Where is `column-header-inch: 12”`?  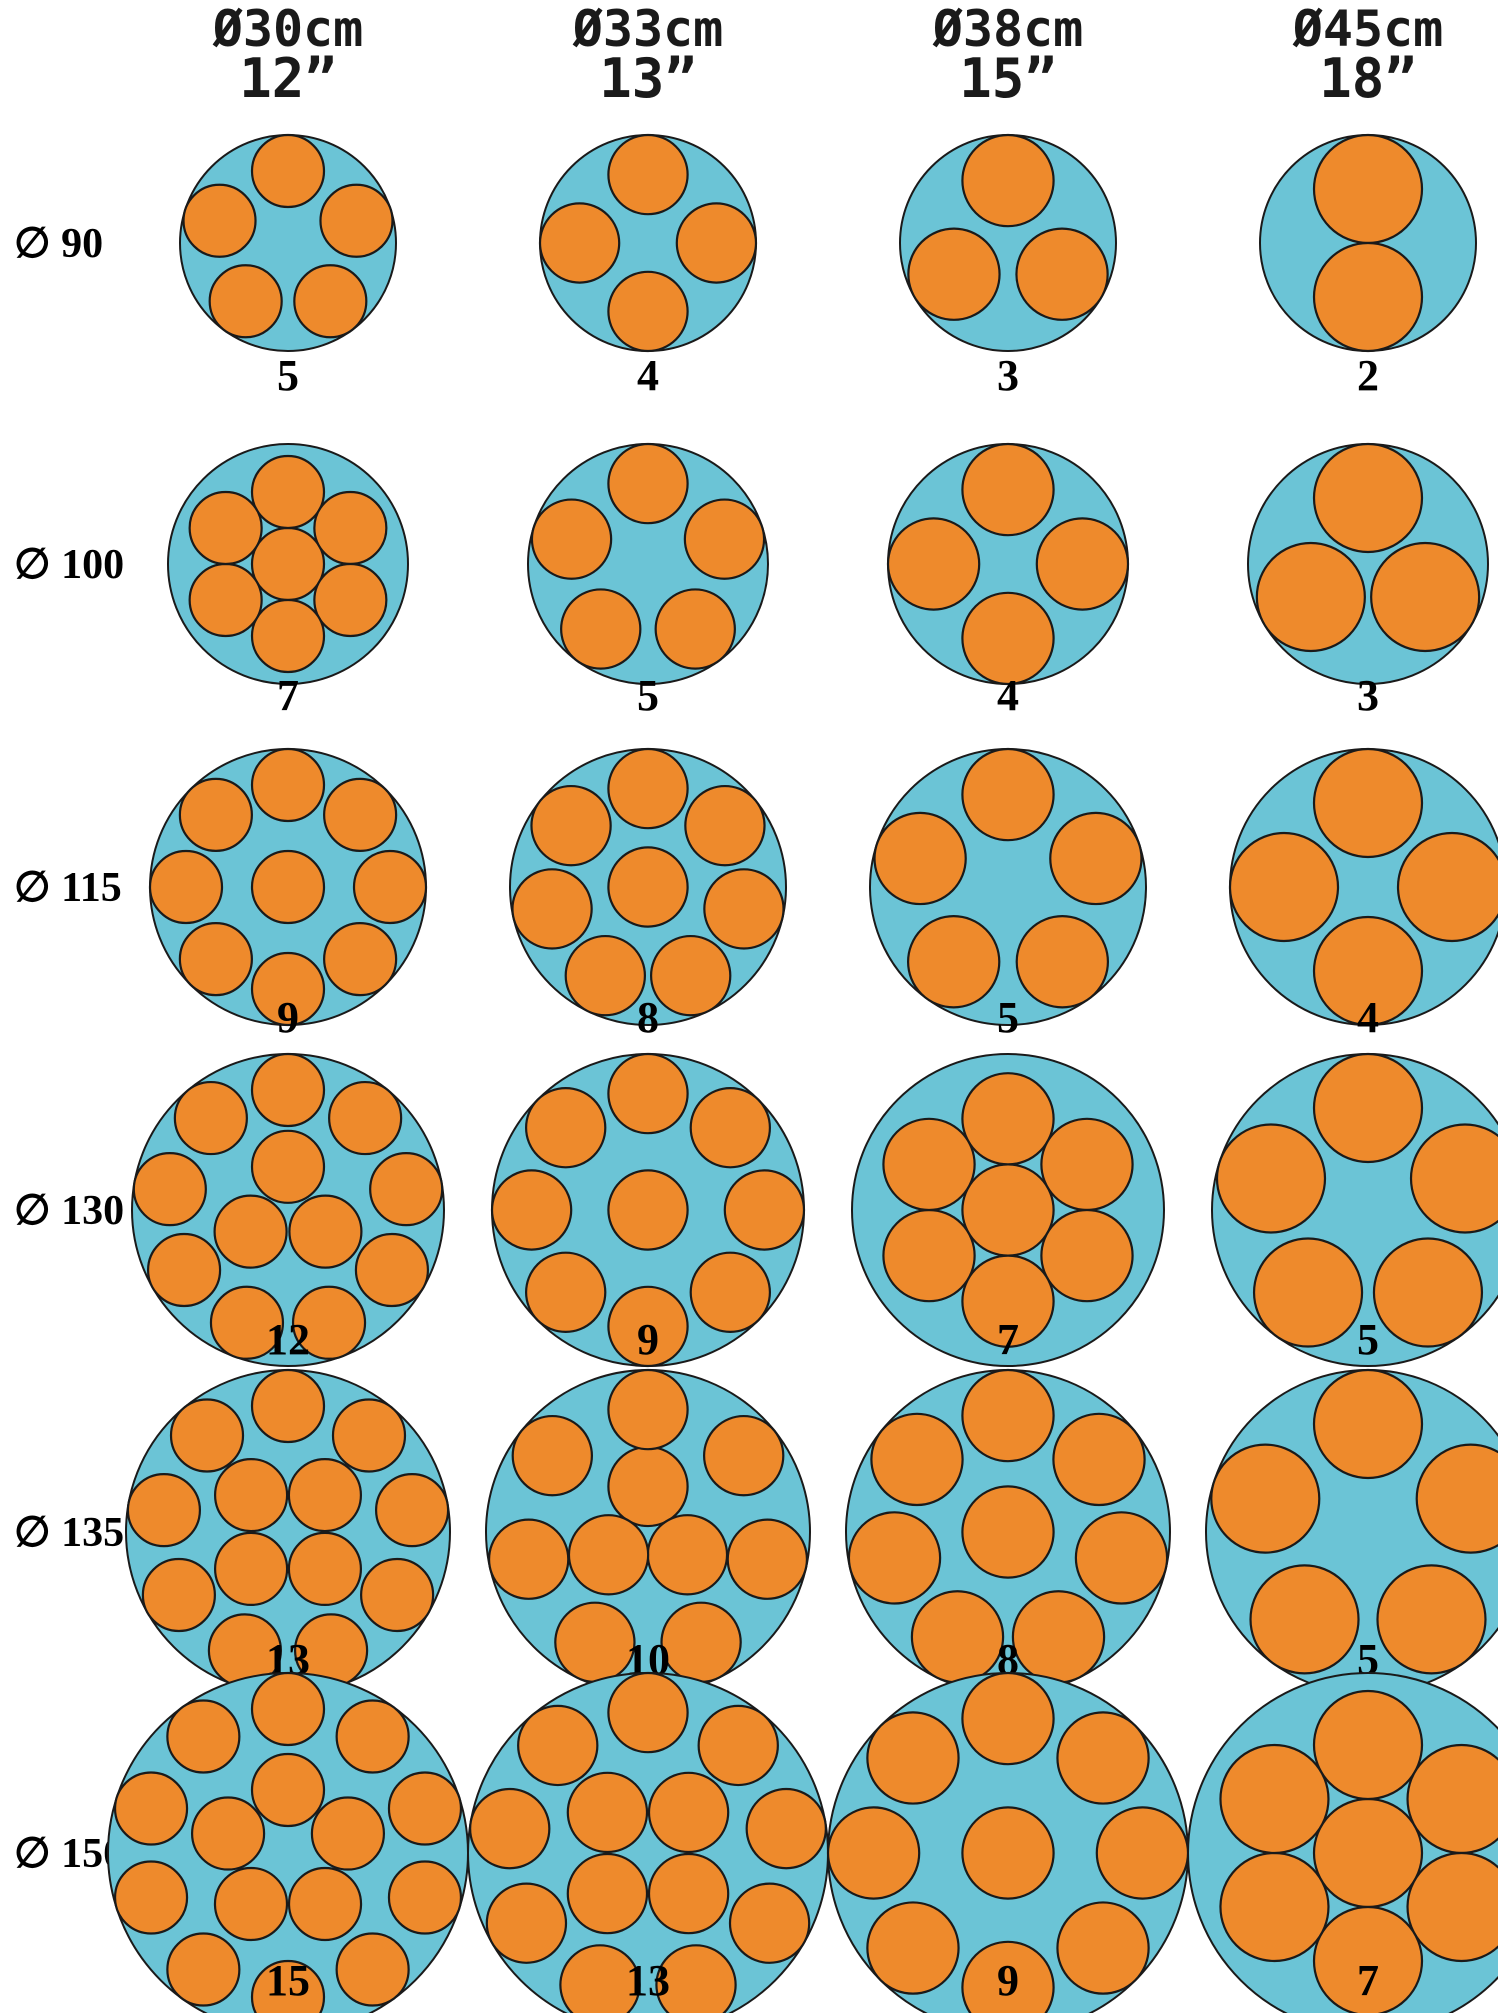 column-header-inch: 12” is located at coordinates (288, 78).